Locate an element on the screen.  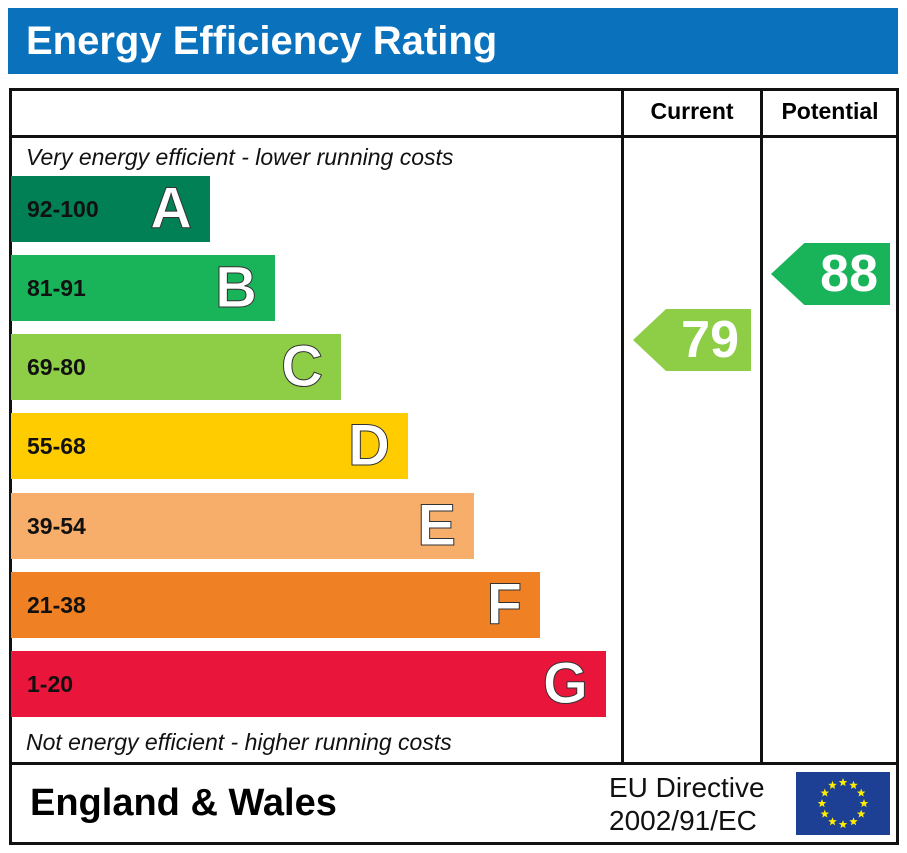
band-C: 69-80 C is located at coordinates (176, 367).